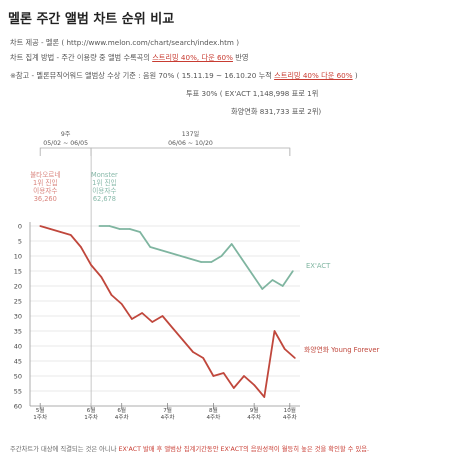 Image resolution: width=461 pixels, height=466 pixels. Describe the element at coordinates (18, 332) in the screenshot. I see `y-tick-label: 35` at that location.